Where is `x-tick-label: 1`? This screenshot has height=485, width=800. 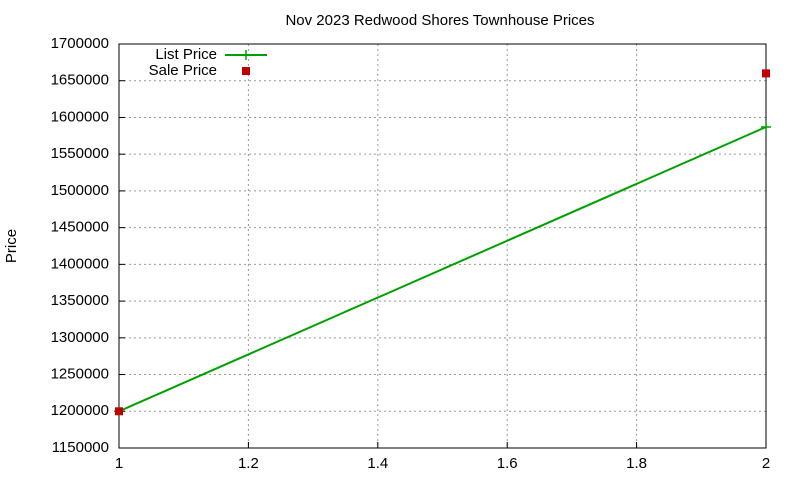
x-tick-label: 1 is located at coordinates (119, 463).